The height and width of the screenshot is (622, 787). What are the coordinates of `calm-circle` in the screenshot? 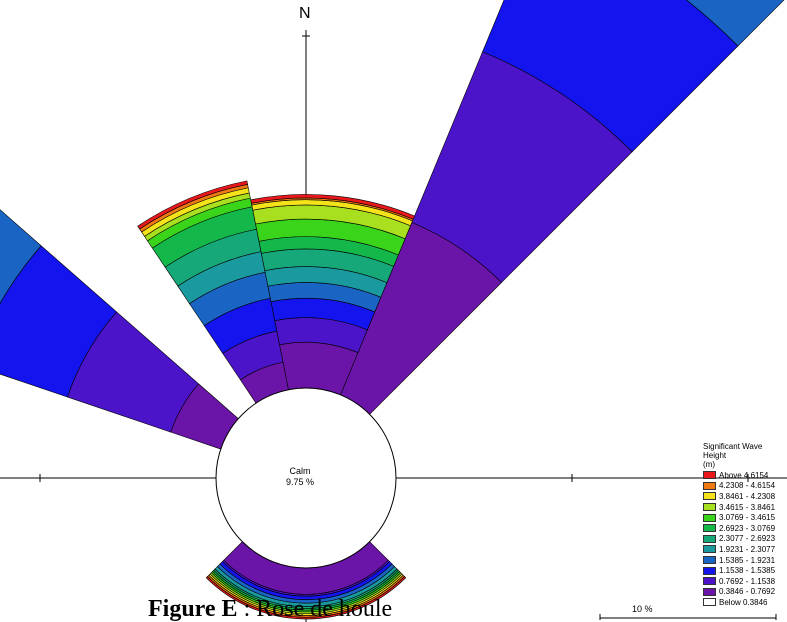 It's located at (306, 478).